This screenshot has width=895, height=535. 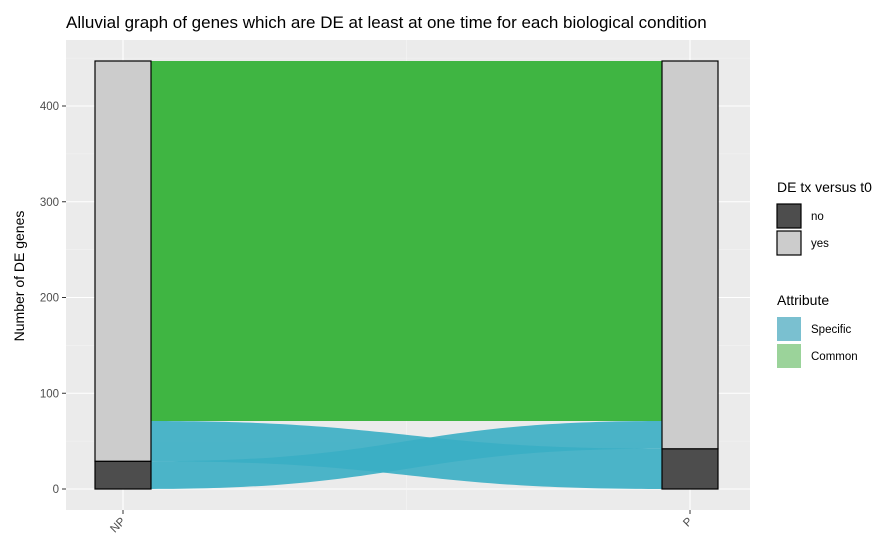 What do you see at coordinates (49, 107) in the screenshot?
I see `y-tick-label: 400` at bounding box center [49, 107].